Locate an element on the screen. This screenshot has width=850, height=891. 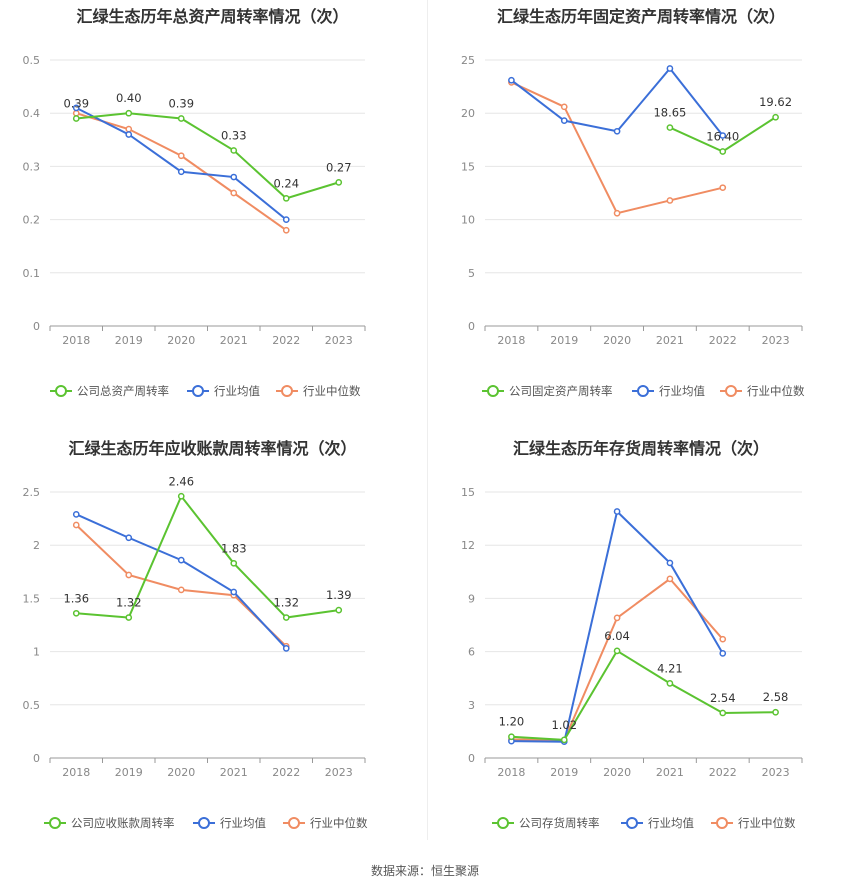
data-label: 1.20 is located at coordinates (512, 722).